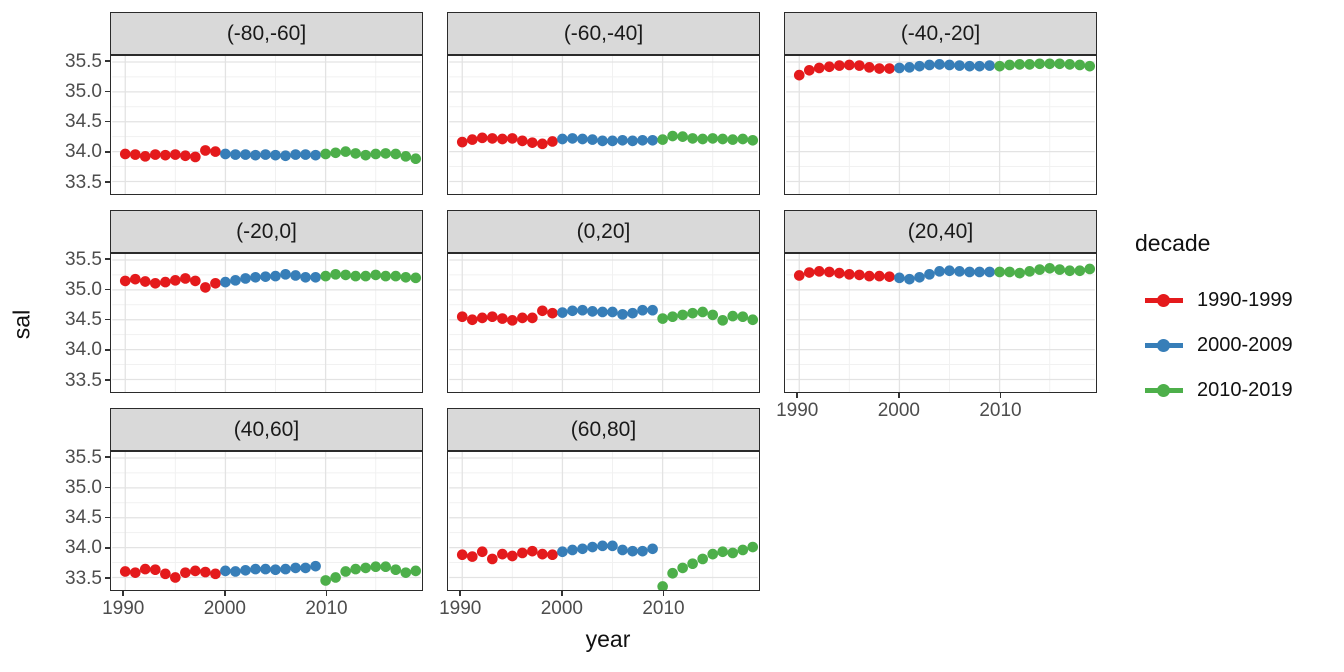 Image resolution: width=1344 pixels, height=672 pixels. Describe the element at coordinates (1245, 389) in the screenshot. I see `legend-entry-label: 2010-2019` at that location.